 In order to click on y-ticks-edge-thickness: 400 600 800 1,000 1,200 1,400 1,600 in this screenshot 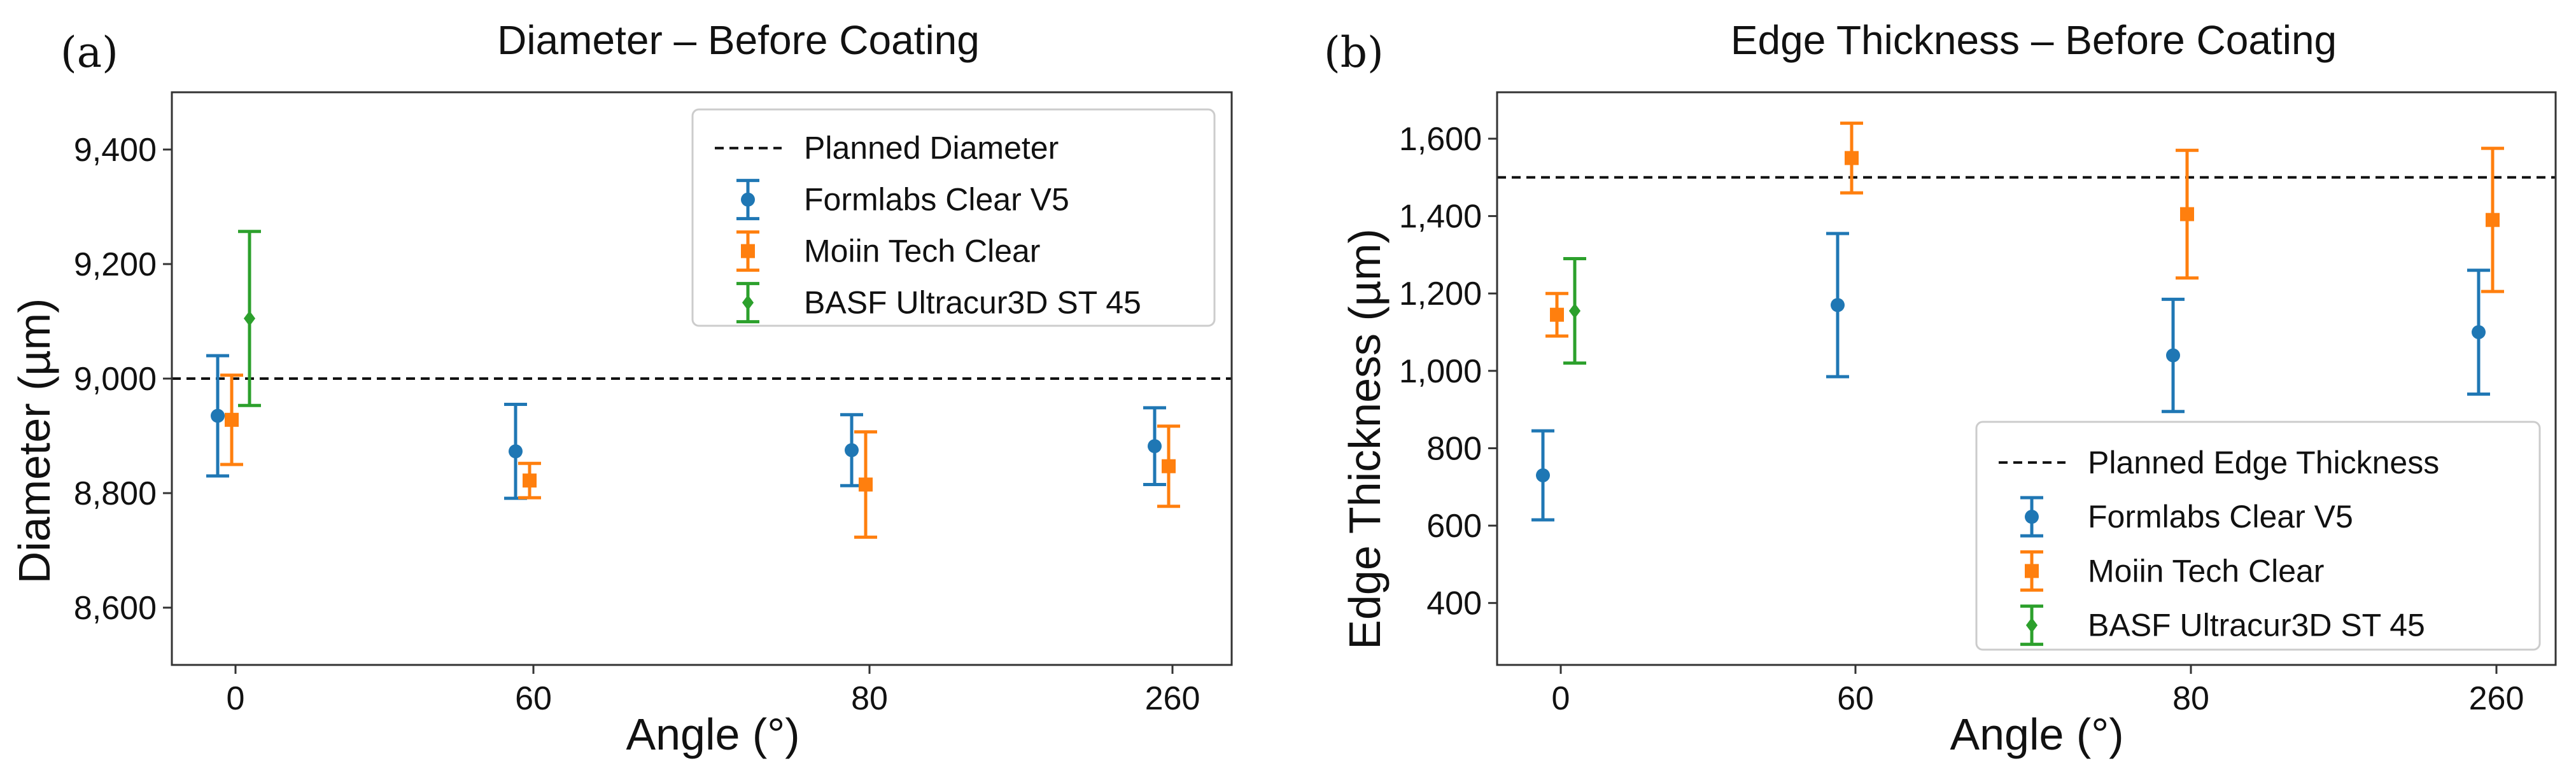, I will do `click(1448, 371)`.